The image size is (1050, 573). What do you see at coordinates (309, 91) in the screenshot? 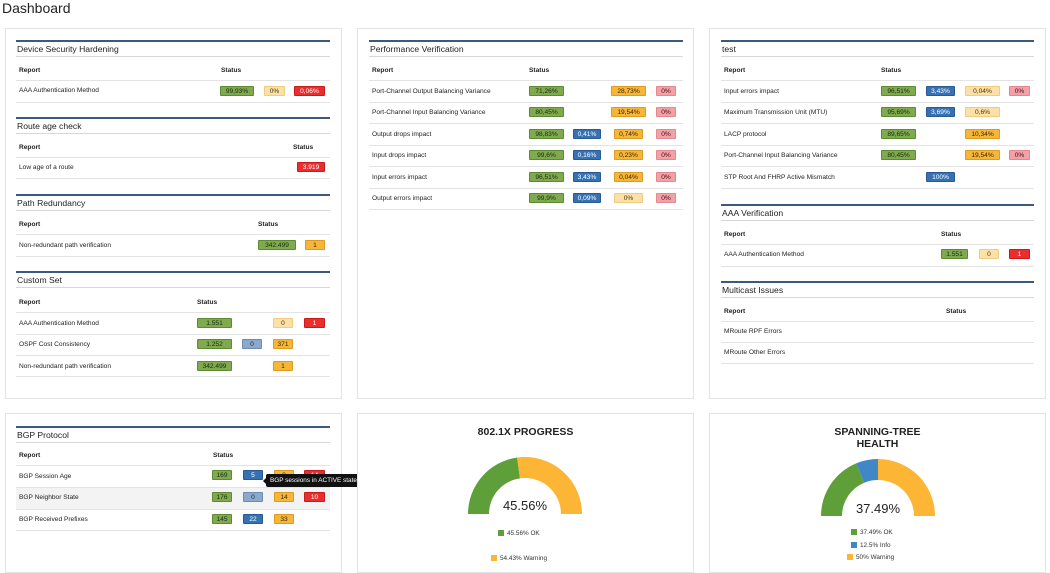
I see `status-badge-critical: 0,06%` at bounding box center [309, 91].